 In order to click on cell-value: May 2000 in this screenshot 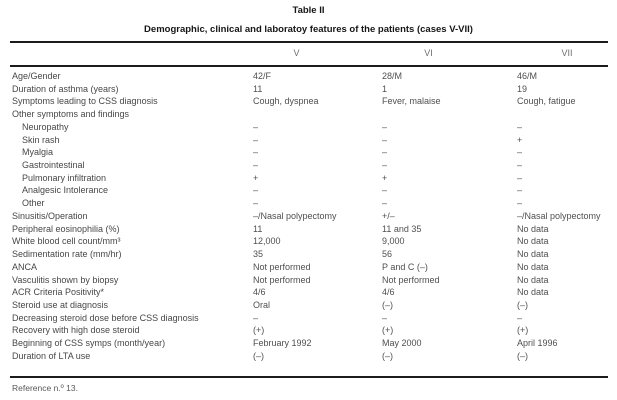, I will do `click(402, 343)`.